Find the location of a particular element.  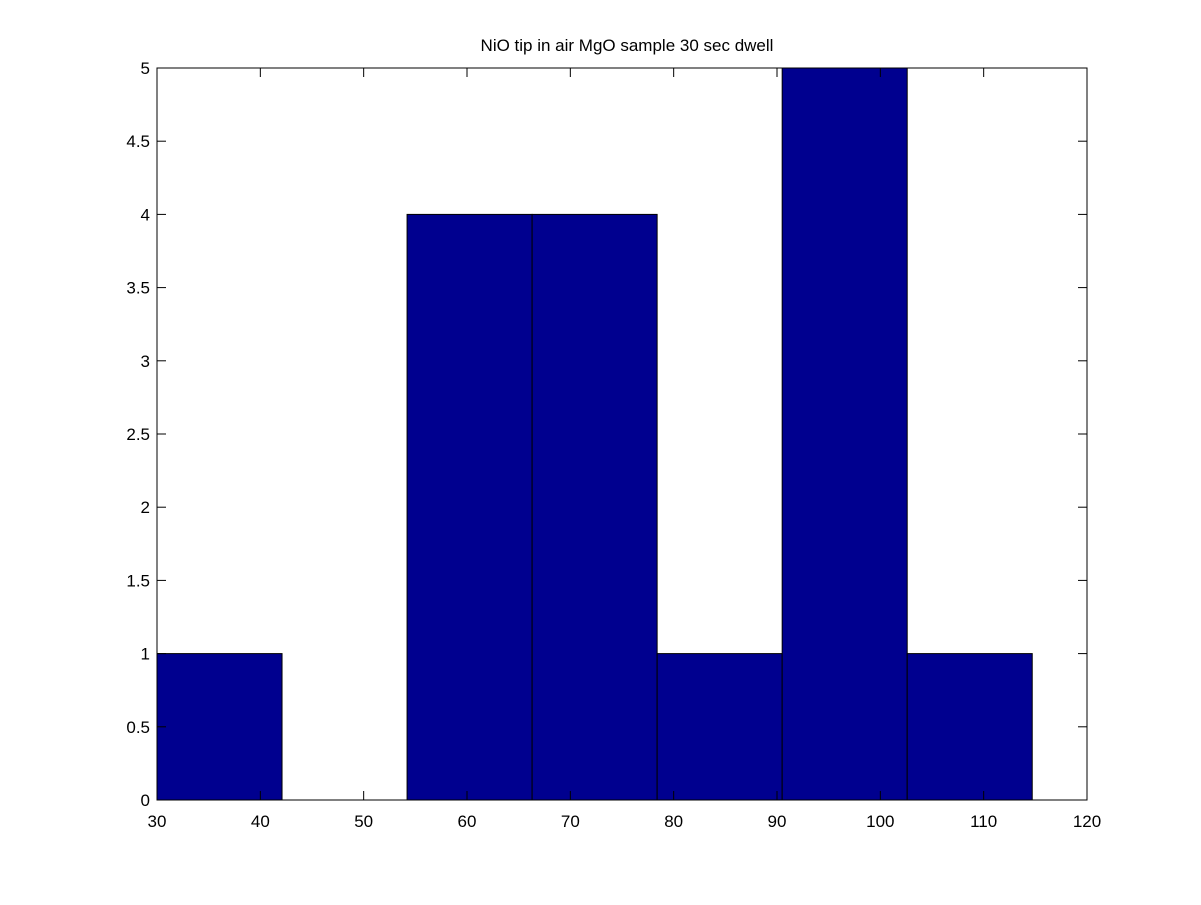

y-tick-label: 2 is located at coordinates (145, 507).